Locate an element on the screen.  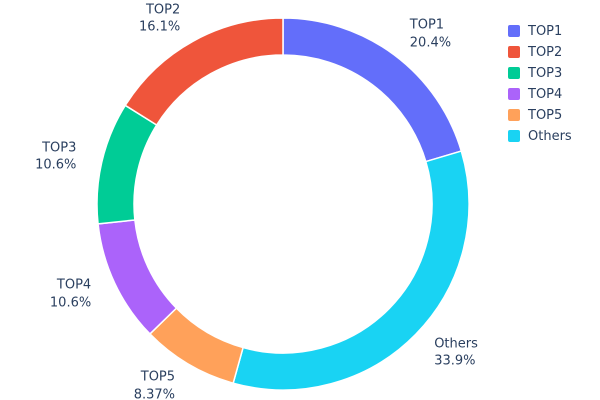
slice-label-percent: 16.1% is located at coordinates (159, 27).